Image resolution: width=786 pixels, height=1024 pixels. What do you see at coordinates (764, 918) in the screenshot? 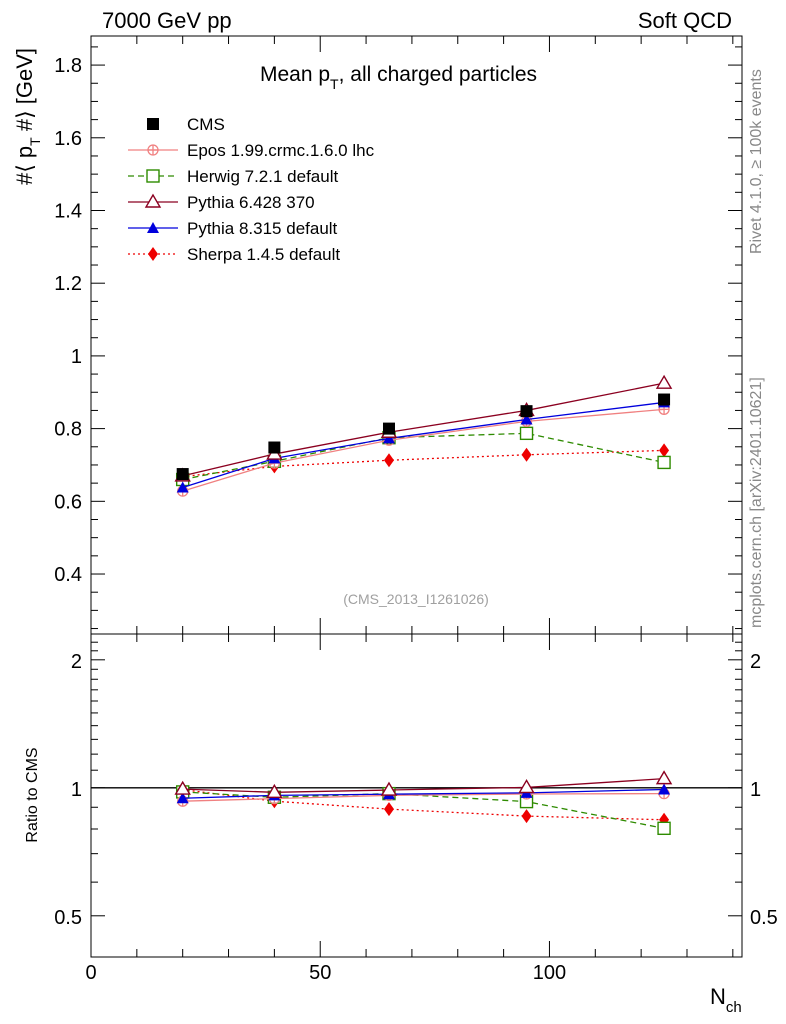
I see `ratio-y-tick-label-right: 0.5` at bounding box center [764, 918].